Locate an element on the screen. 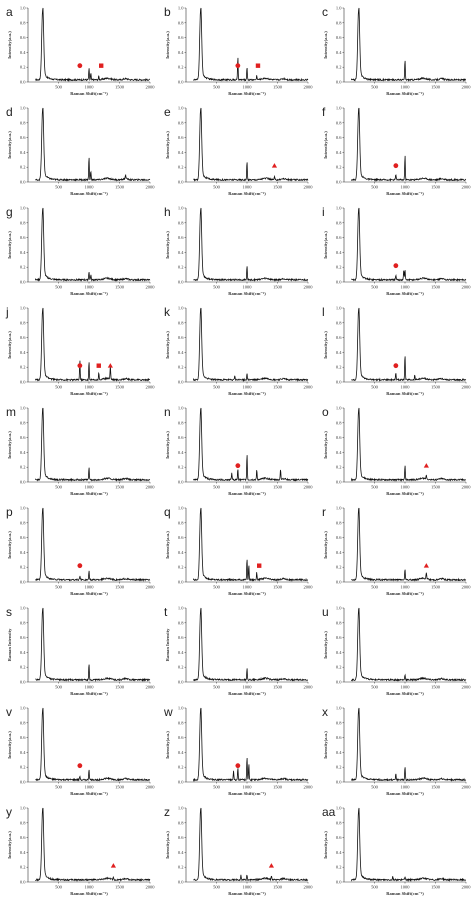 The height and width of the screenshot is (901, 474). panel-label: w is located at coordinates (168, 712).